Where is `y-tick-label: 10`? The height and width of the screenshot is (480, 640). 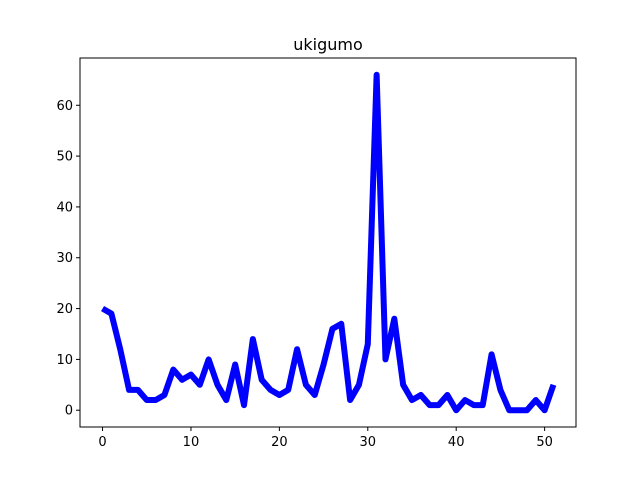
y-tick-label: 10 is located at coordinates (64, 360).